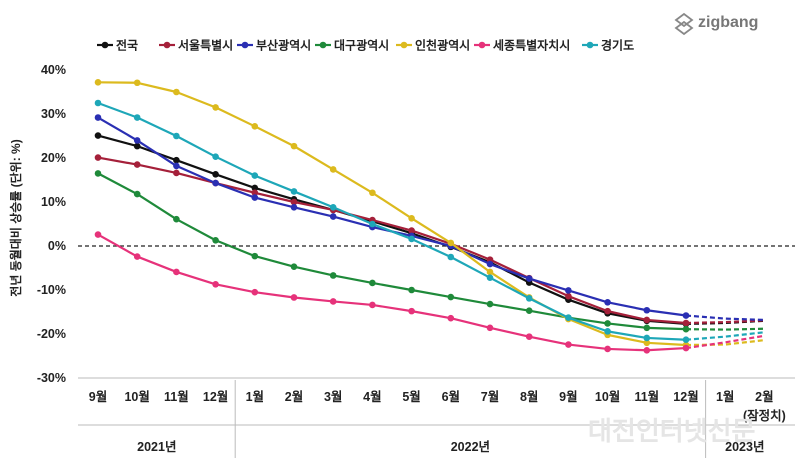 The image size is (800, 463). I want to click on y-tick-label: 40%, so click(53, 70).